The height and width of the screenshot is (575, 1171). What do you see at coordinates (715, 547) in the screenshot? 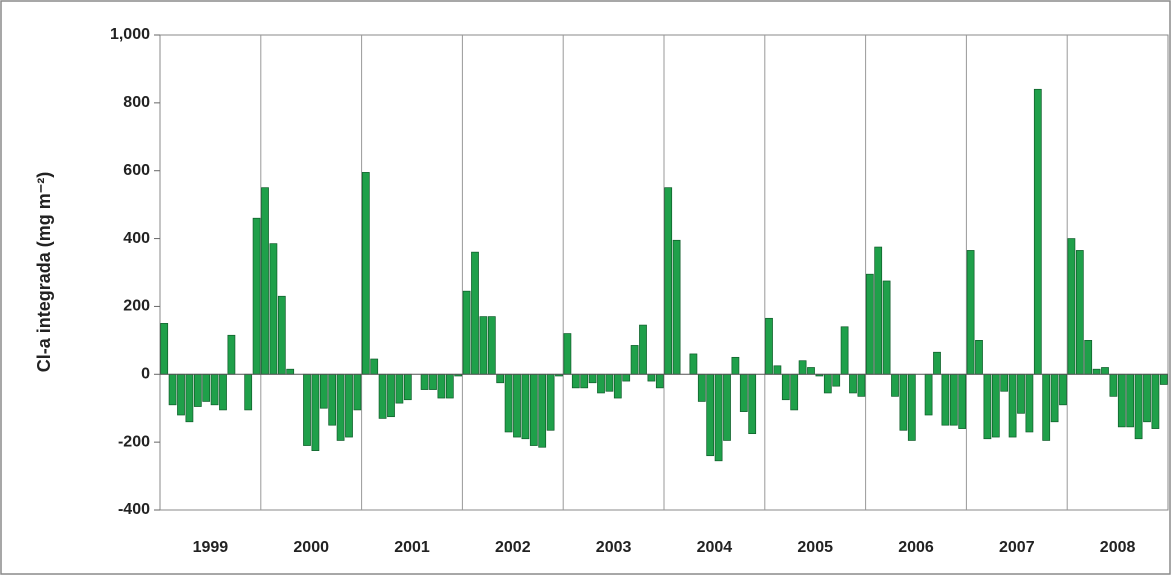
I see `x-tick-label: 2004` at bounding box center [715, 547].